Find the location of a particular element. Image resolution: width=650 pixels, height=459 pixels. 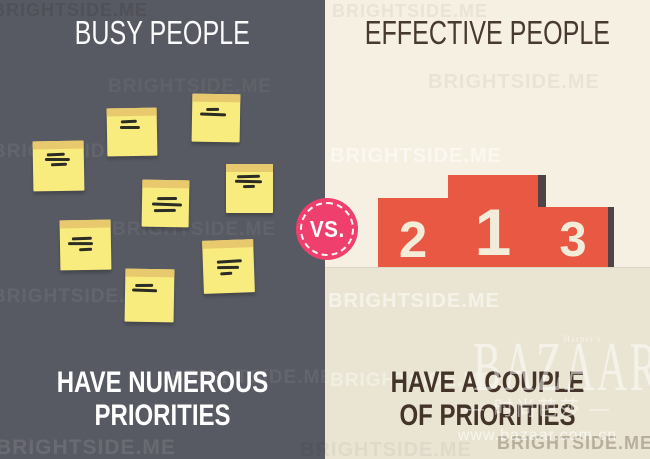

vs-label: VS. is located at coordinates (327, 228).